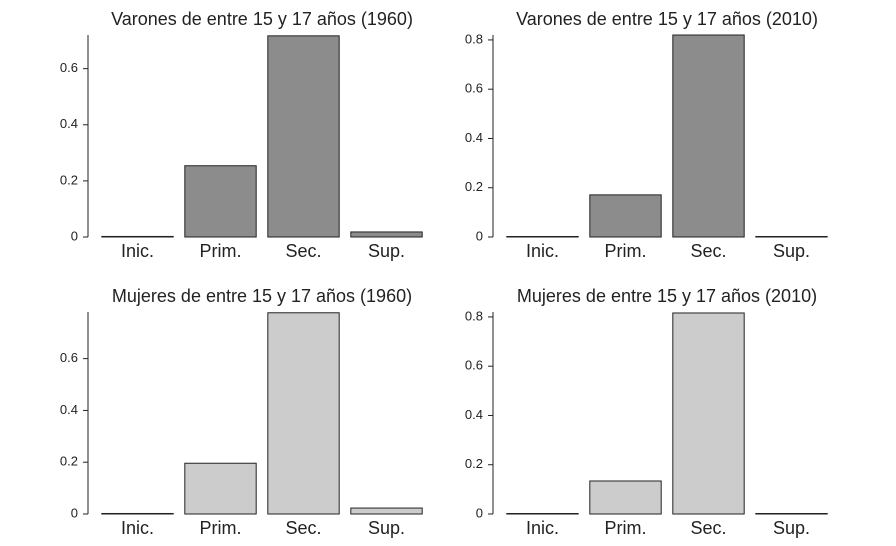 The image size is (896, 546). What do you see at coordinates (262, 19) in the screenshot?
I see `chart-title: Varones de entre 15 y 17 años (1960)` at bounding box center [262, 19].